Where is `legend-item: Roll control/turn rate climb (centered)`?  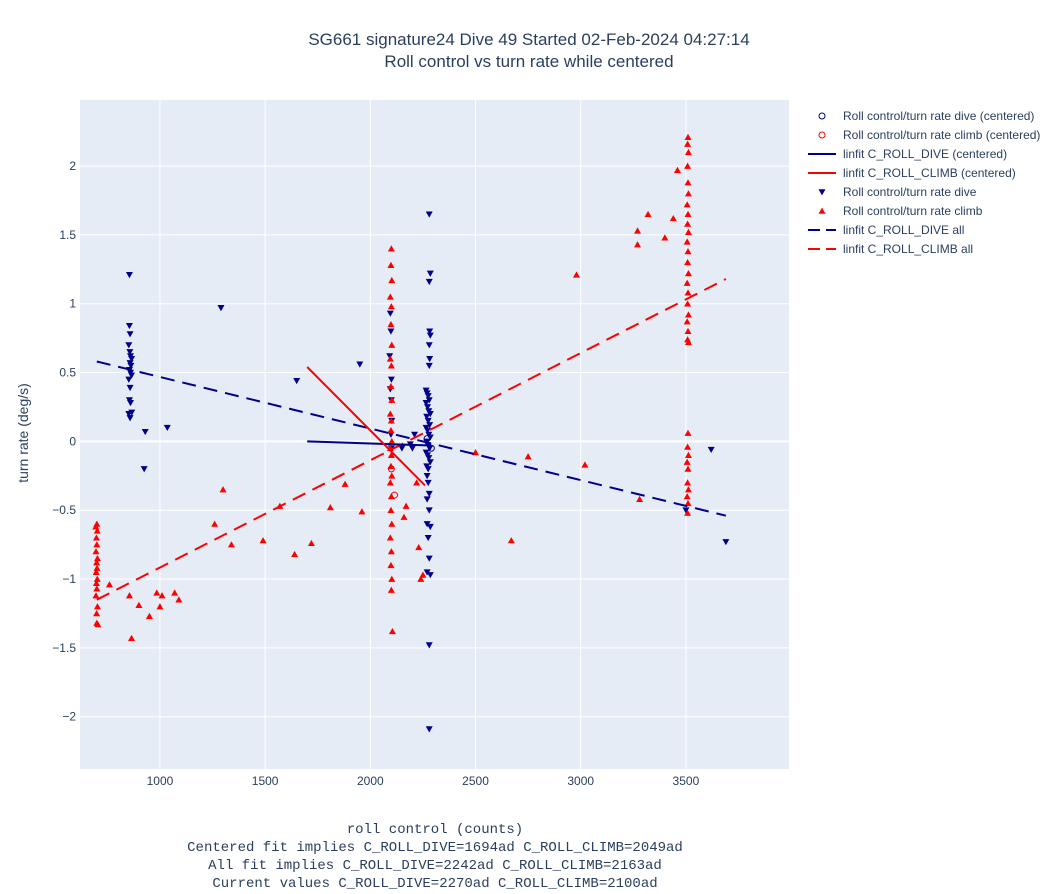 legend-item: Roll control/turn rate climb (centered) is located at coordinates (931, 134).